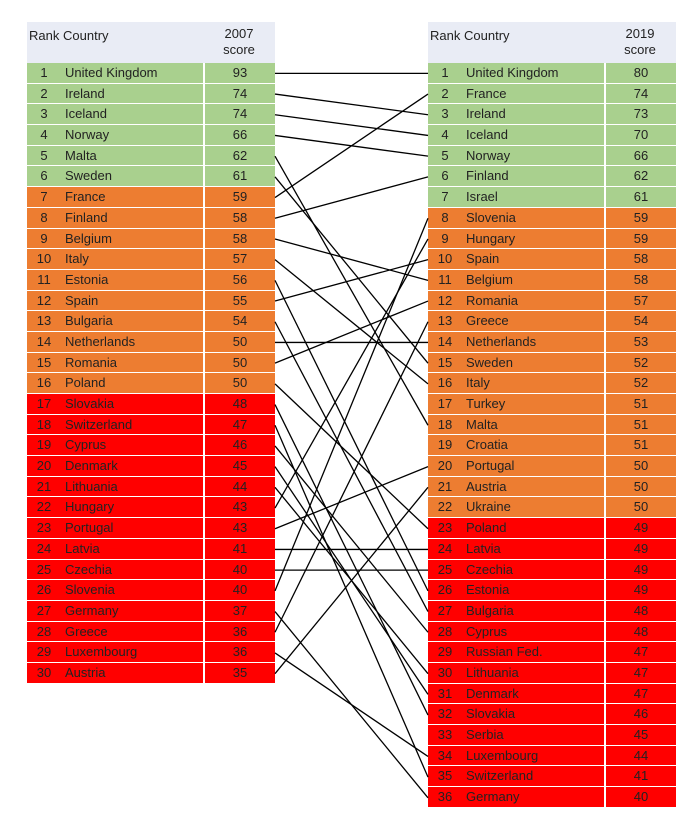  Describe the element at coordinates (151, 218) in the screenshot. I see `table-row: 8 Finland 58` at that location.